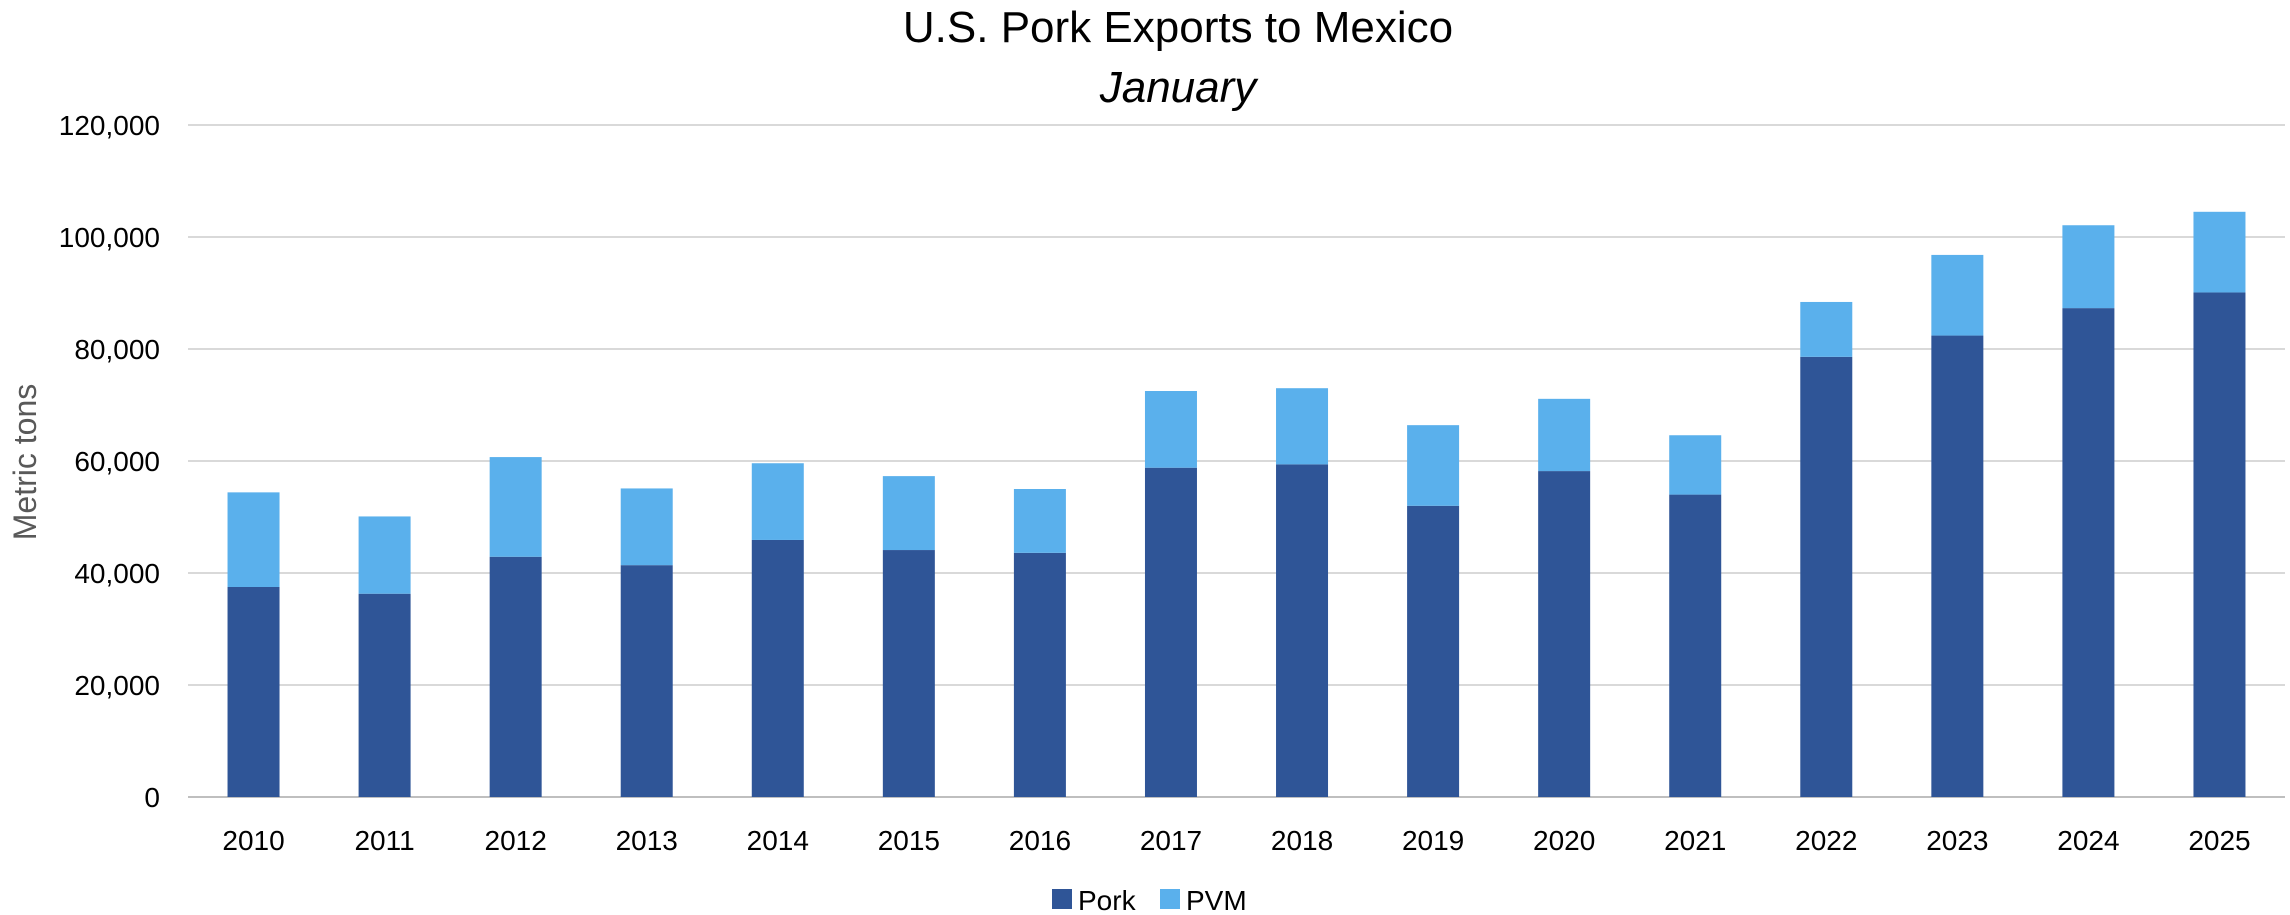  I want to click on y-tick-label: 0, so click(152, 797).